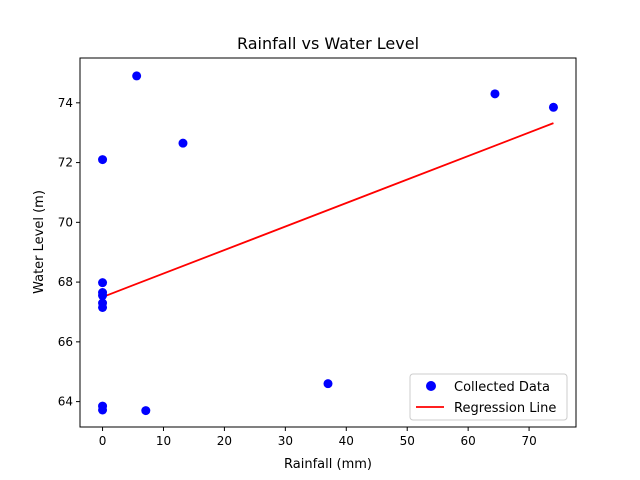  Describe the element at coordinates (65, 103) in the screenshot. I see `y-tick-label: 74` at that location.